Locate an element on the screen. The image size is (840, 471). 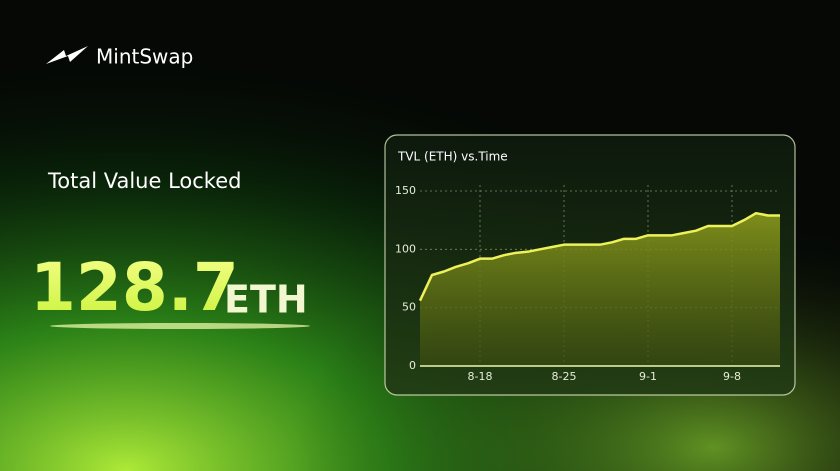
logo is located at coordinates (67, 55).